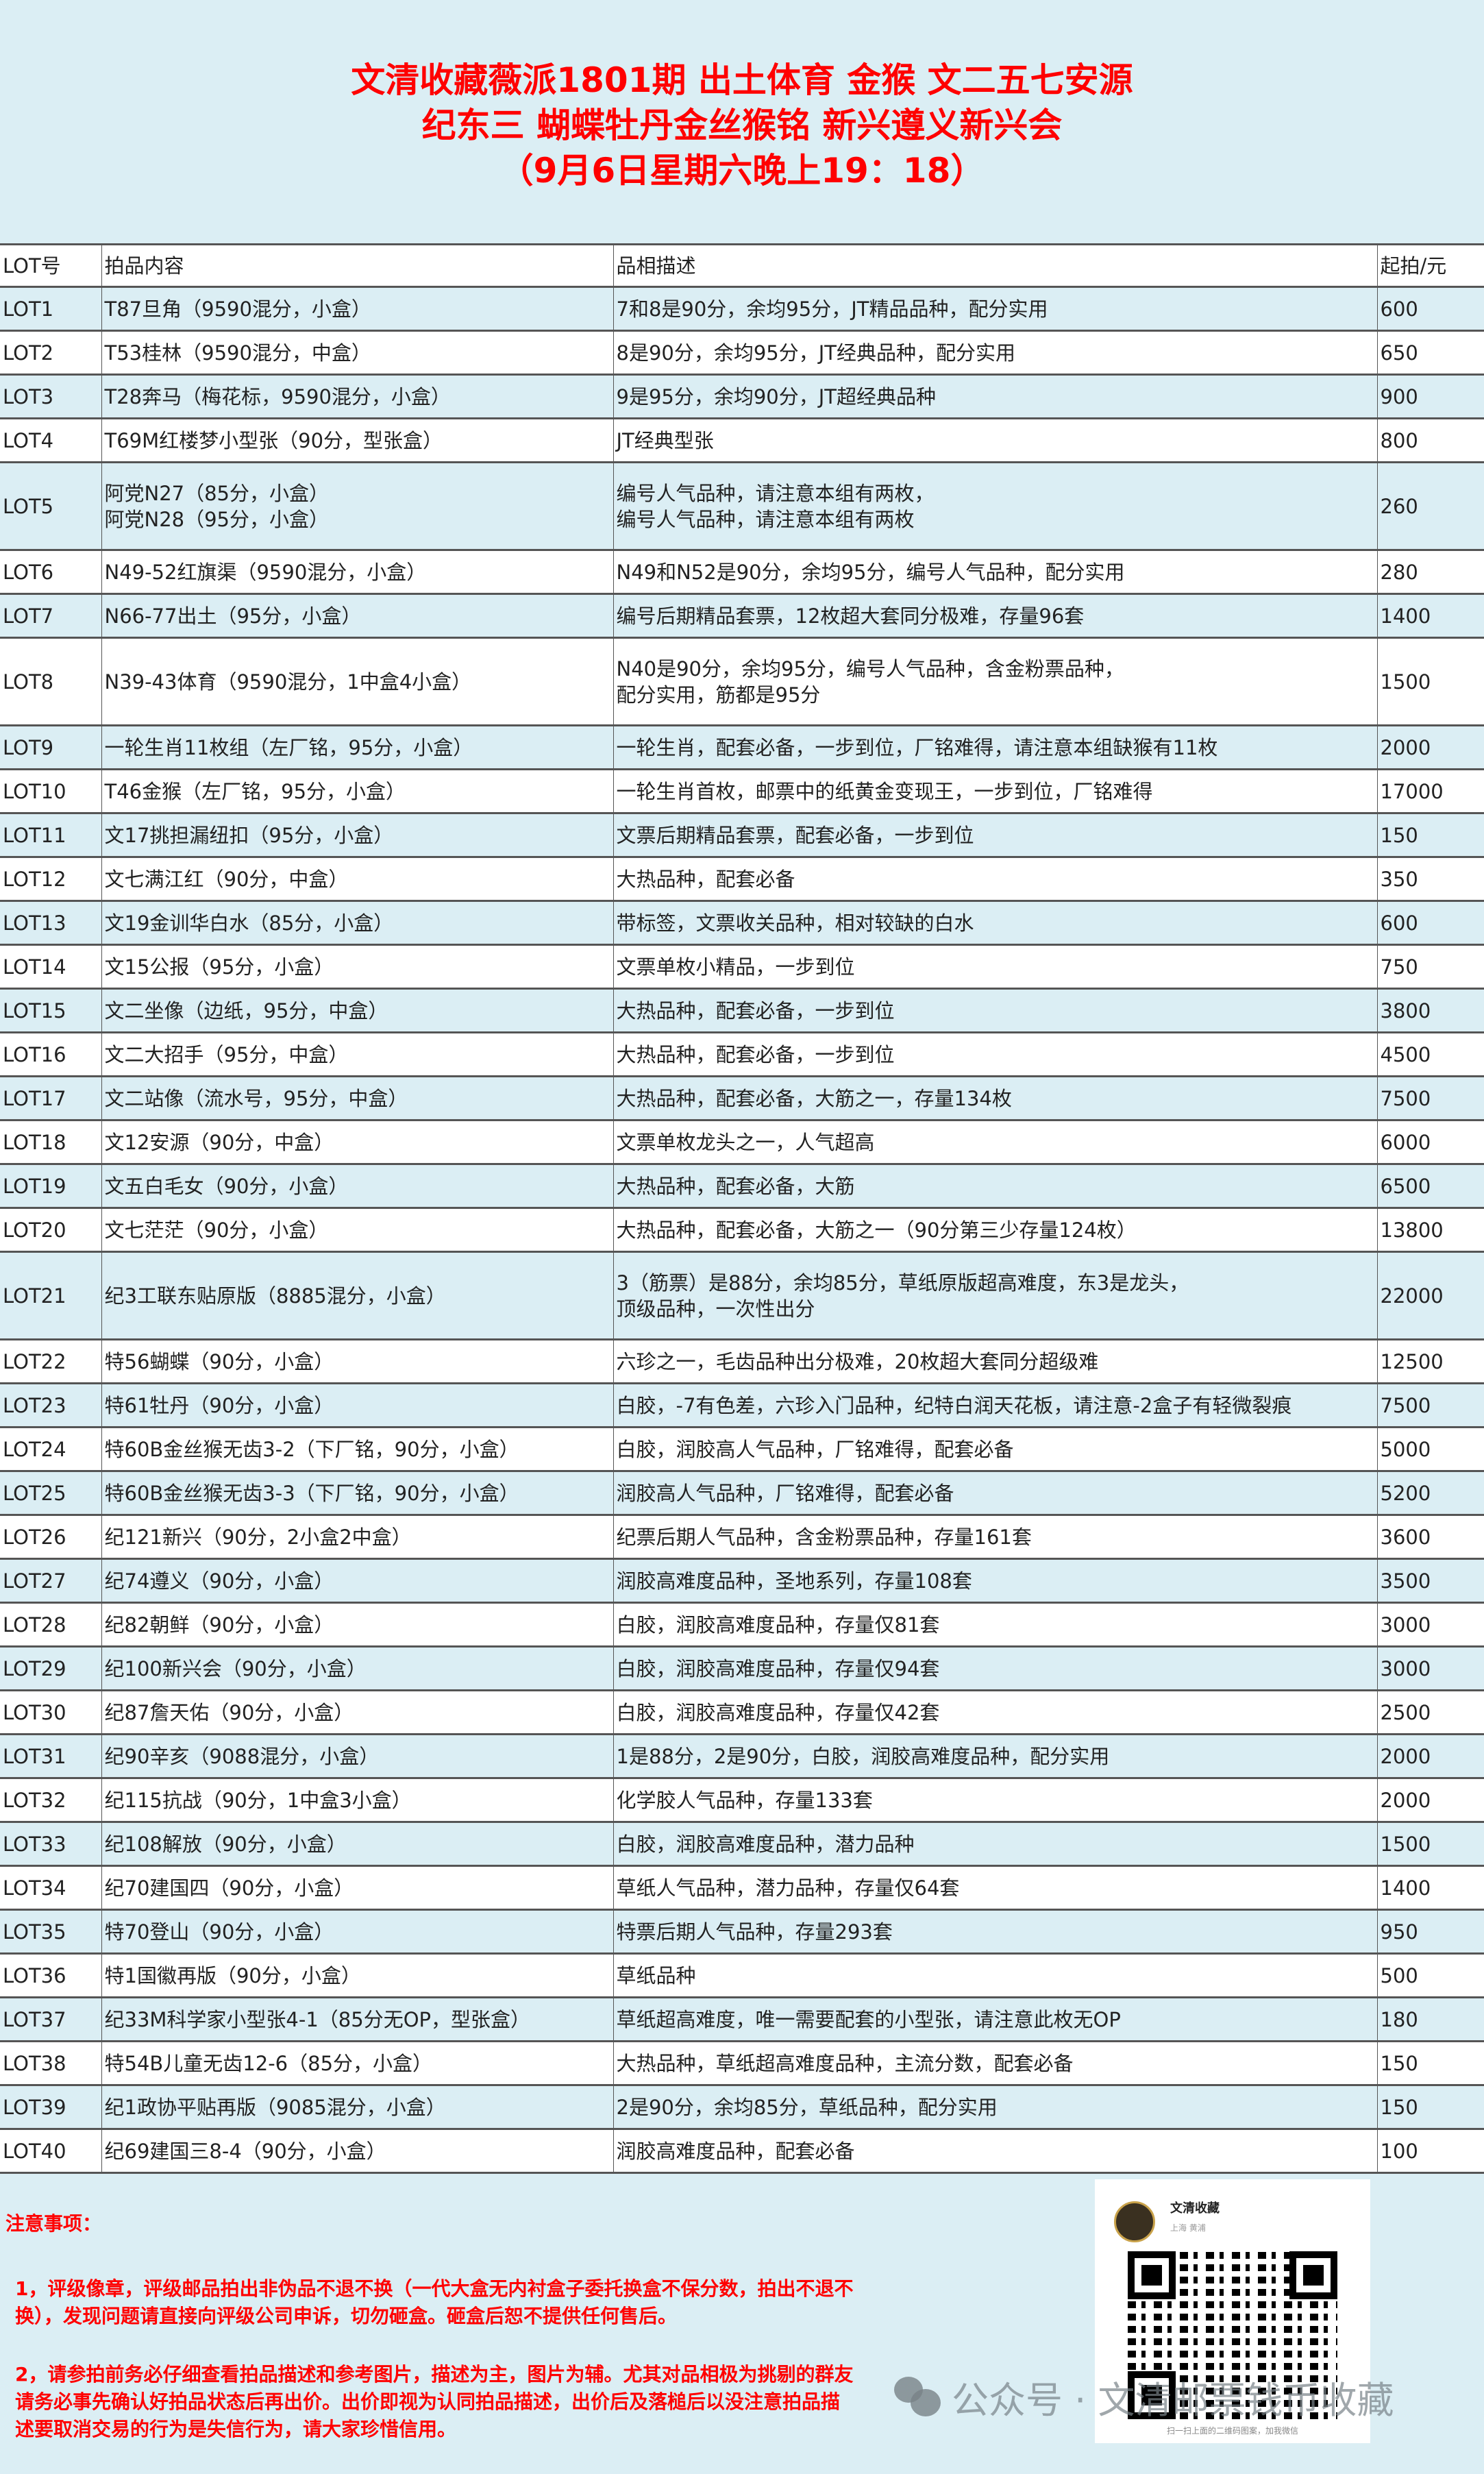  I want to click on item-content-line: 特56蝴蝶（90分，小盒）, so click(219, 1361).